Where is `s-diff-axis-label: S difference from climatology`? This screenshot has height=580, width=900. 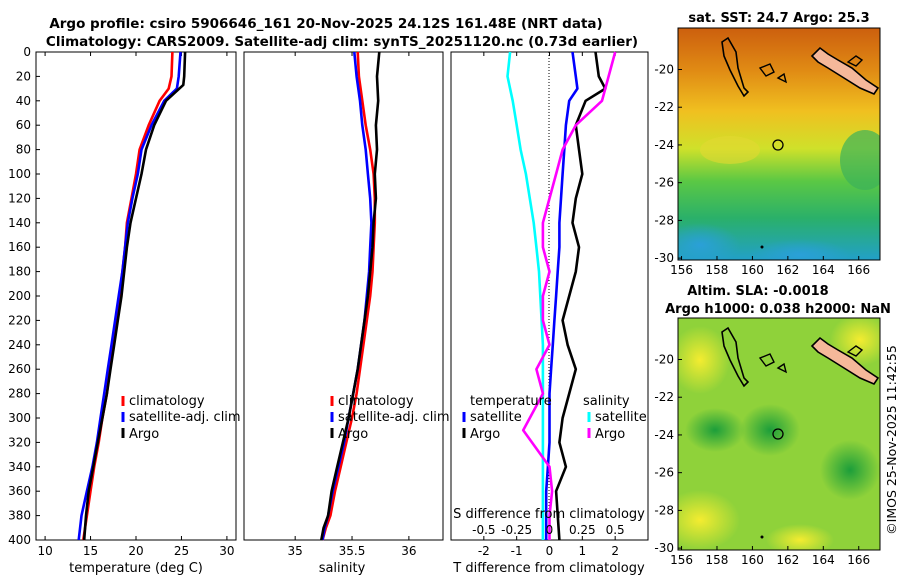
s-diff-axis-label: S difference from climatology is located at coordinates (549, 514).